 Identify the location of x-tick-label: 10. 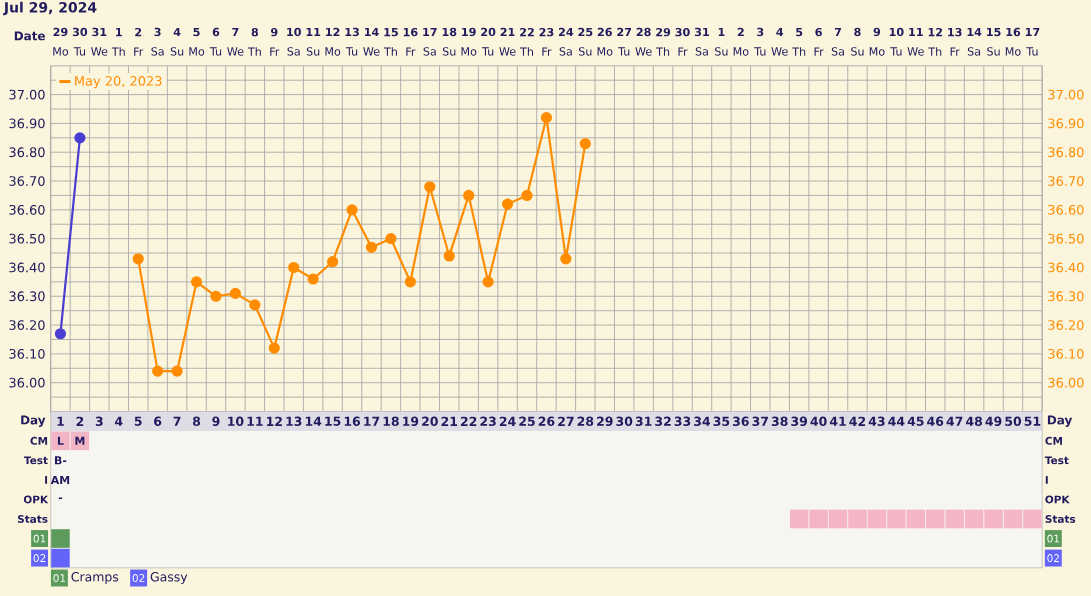
(236, 421).